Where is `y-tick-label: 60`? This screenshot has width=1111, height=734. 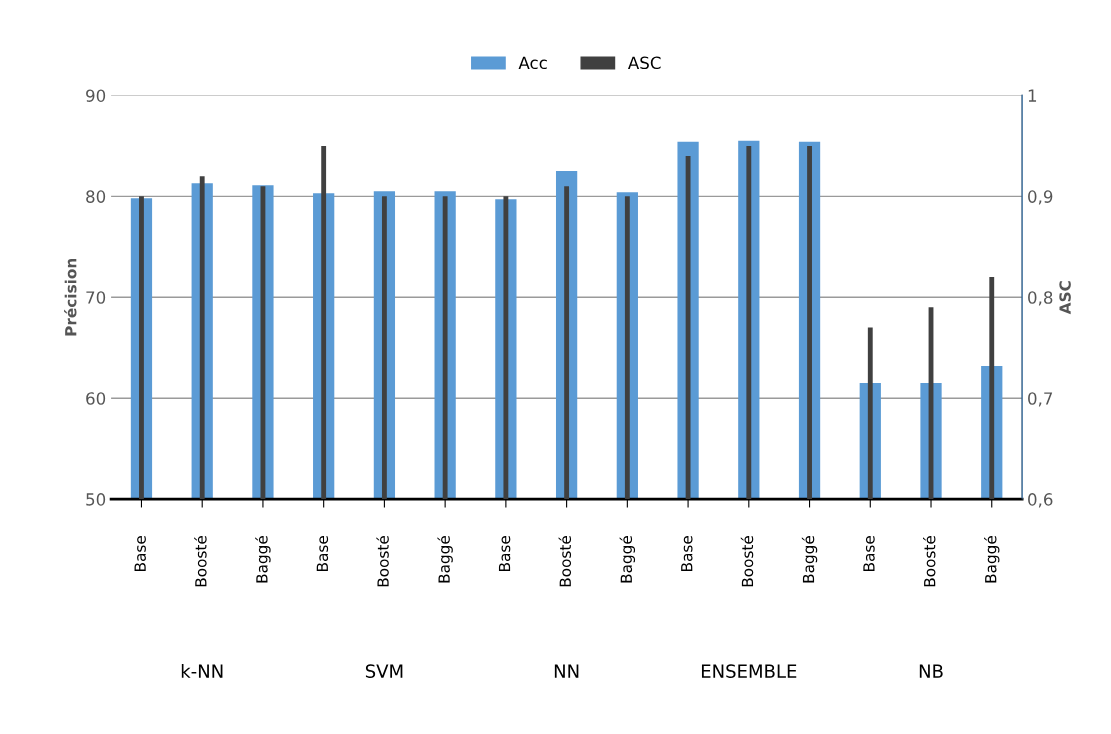 y-tick-label: 60 is located at coordinates (96, 398).